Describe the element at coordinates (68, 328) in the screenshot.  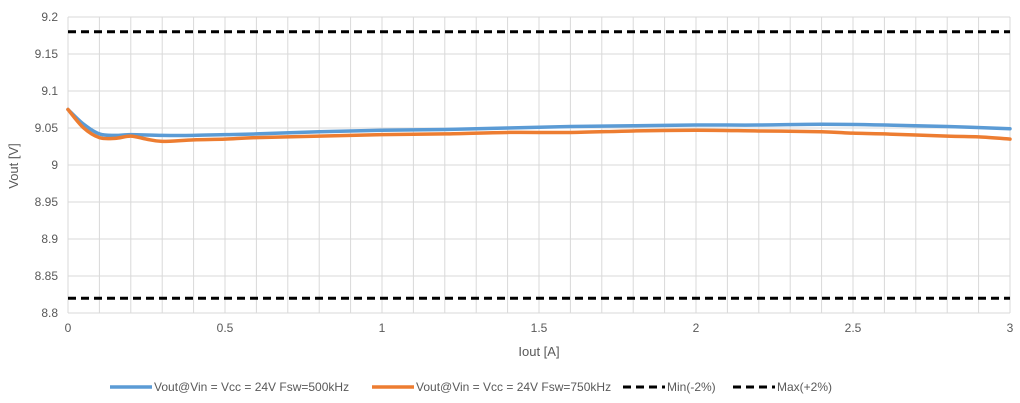
I see `x-tick-label: 0` at that location.